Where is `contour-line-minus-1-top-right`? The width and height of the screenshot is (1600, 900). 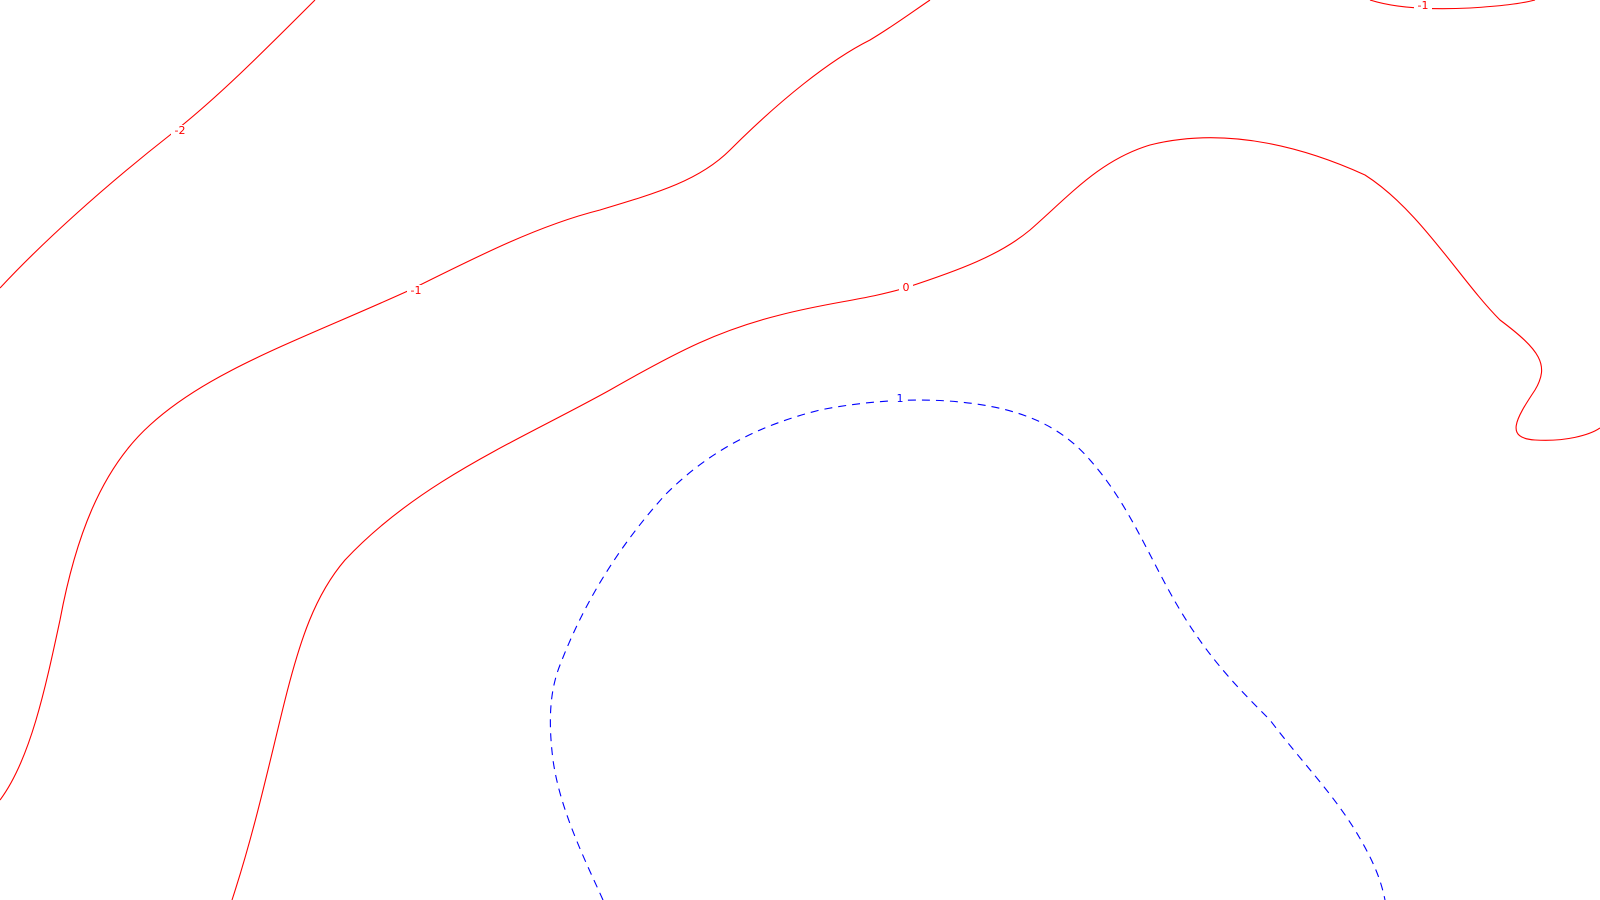 contour-line-minus-1-top-right is located at coordinates (1452, 5).